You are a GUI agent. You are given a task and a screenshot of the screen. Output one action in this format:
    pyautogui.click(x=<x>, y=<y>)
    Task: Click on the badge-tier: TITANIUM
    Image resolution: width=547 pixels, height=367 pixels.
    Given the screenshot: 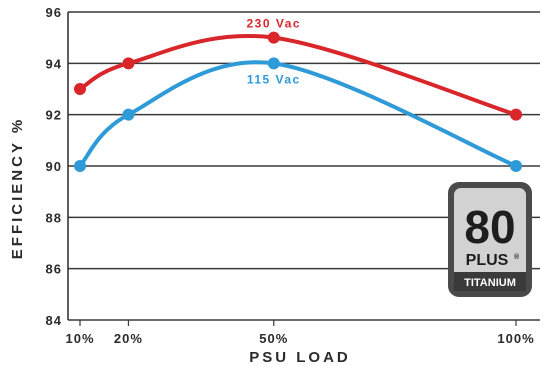 What is the action you would take?
    pyautogui.click(x=490, y=283)
    